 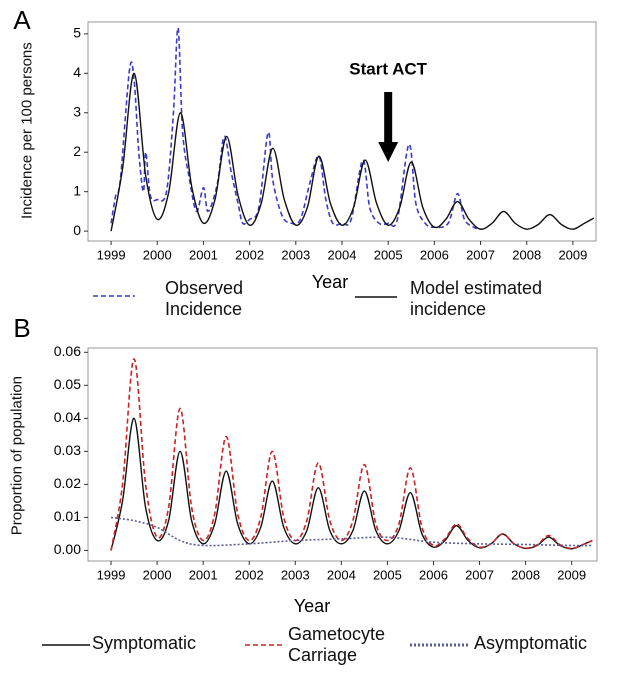 I want to click on y-tick-label: 5, so click(x=77, y=33).